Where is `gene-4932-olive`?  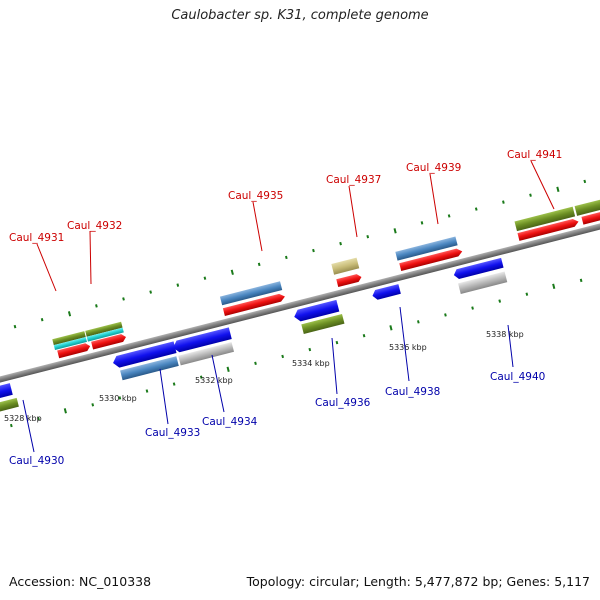
gene-4932-olive is located at coordinates (104, 329).